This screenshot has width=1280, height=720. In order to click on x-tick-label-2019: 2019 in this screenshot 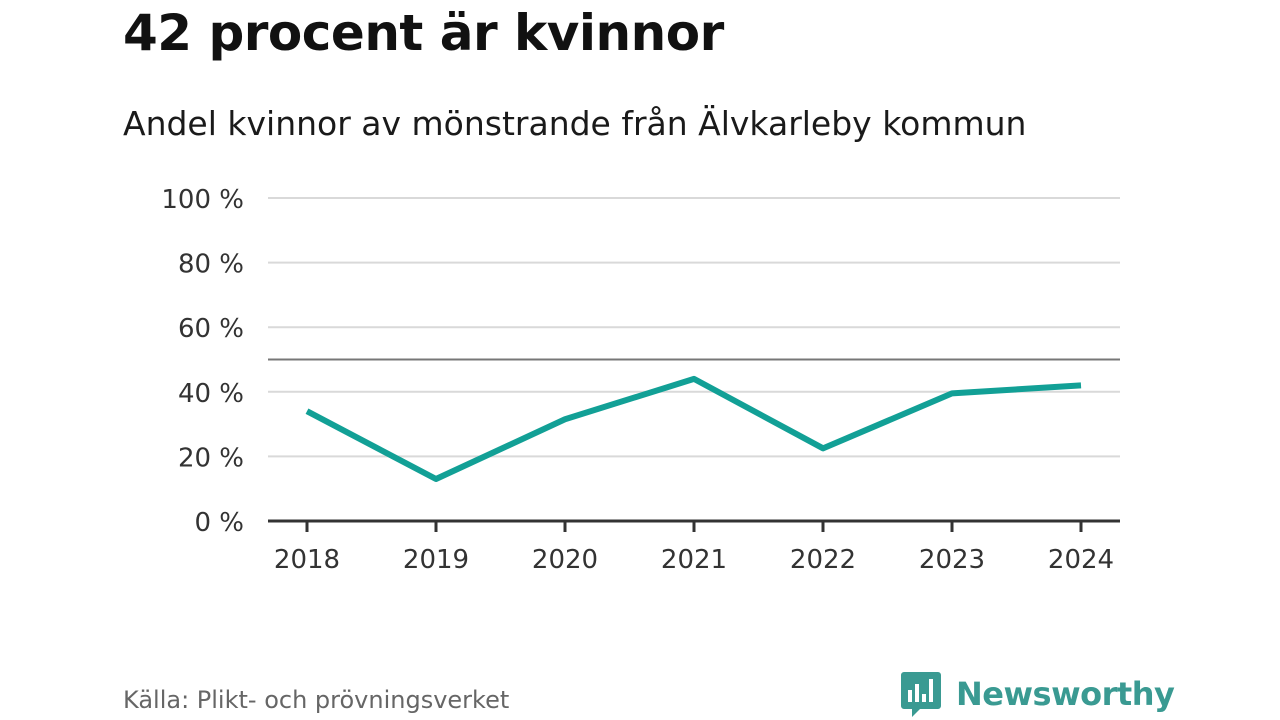, I will do `click(436, 560)`.